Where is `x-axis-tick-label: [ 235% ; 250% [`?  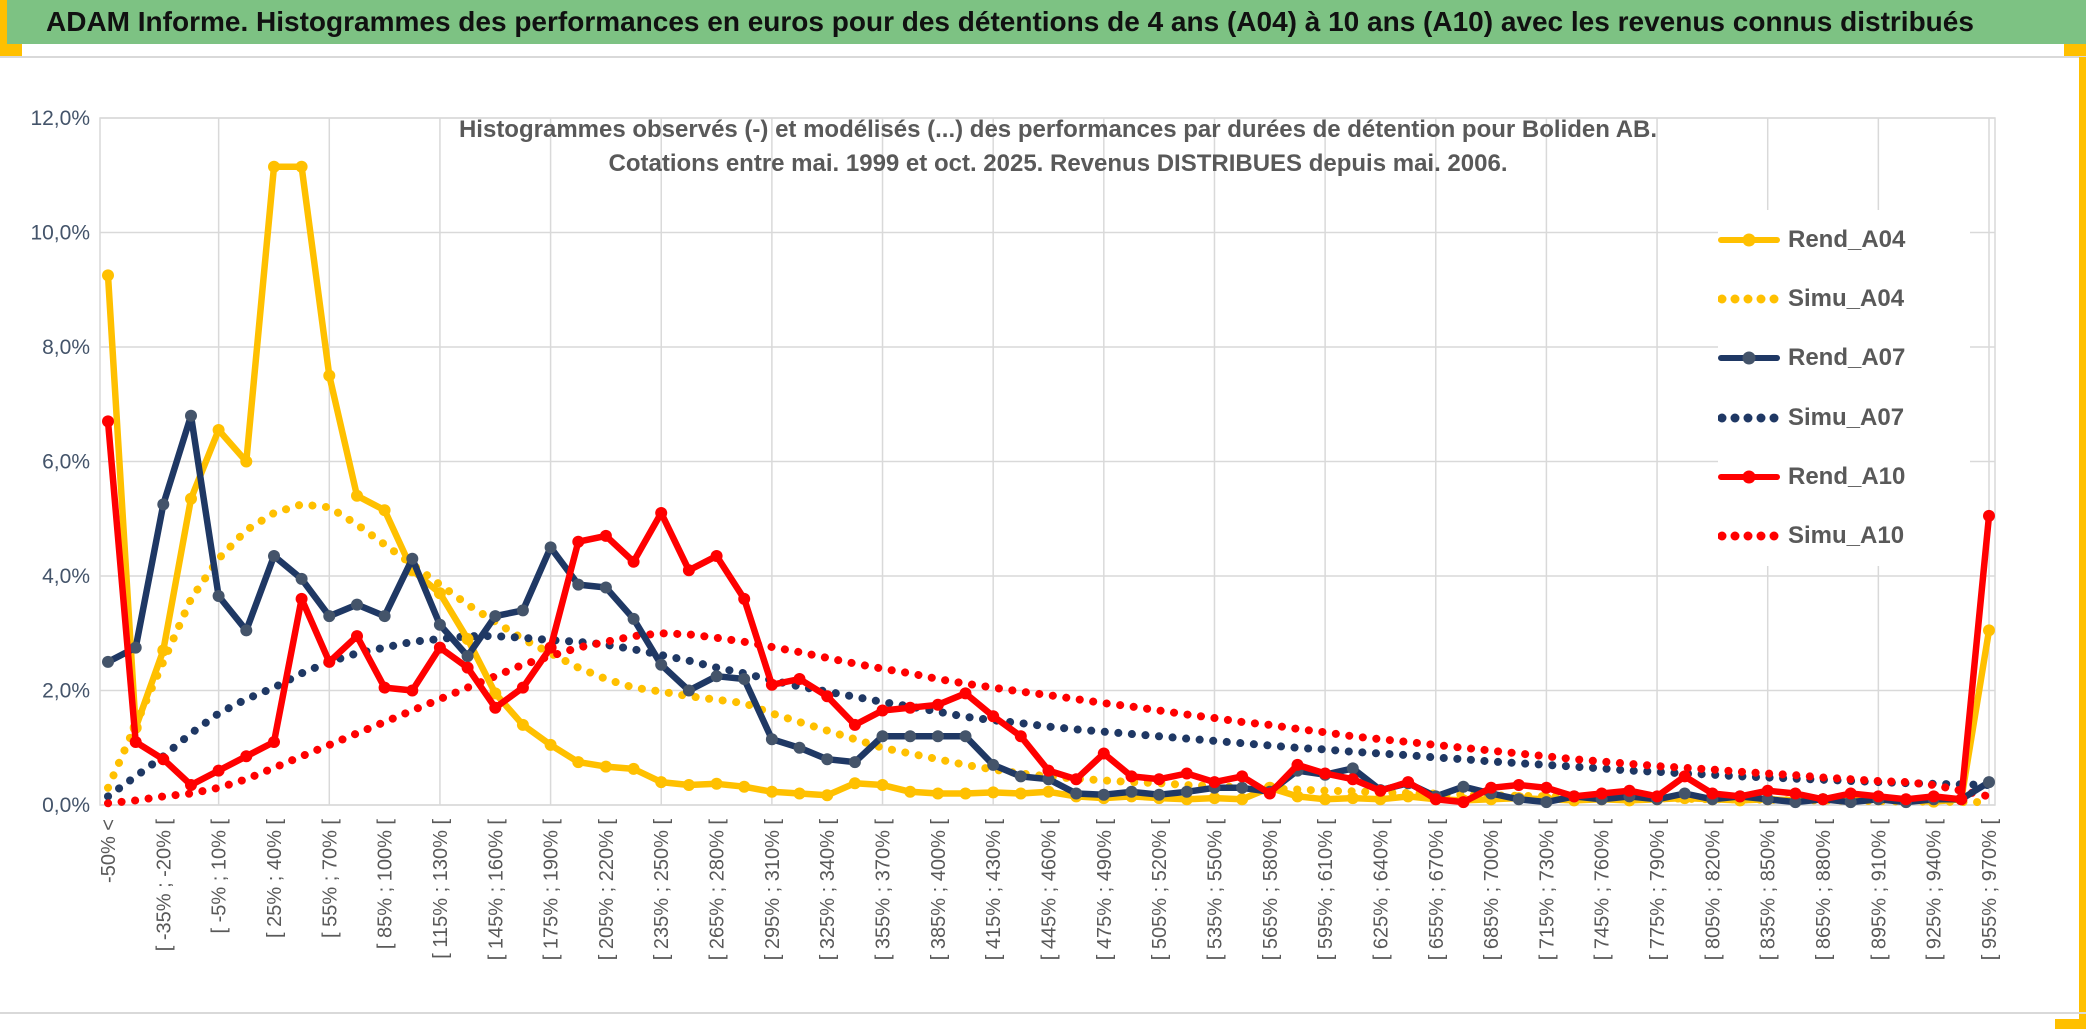 x-axis-tick-label: [ 235% ; 250% [ is located at coordinates (662, 890).